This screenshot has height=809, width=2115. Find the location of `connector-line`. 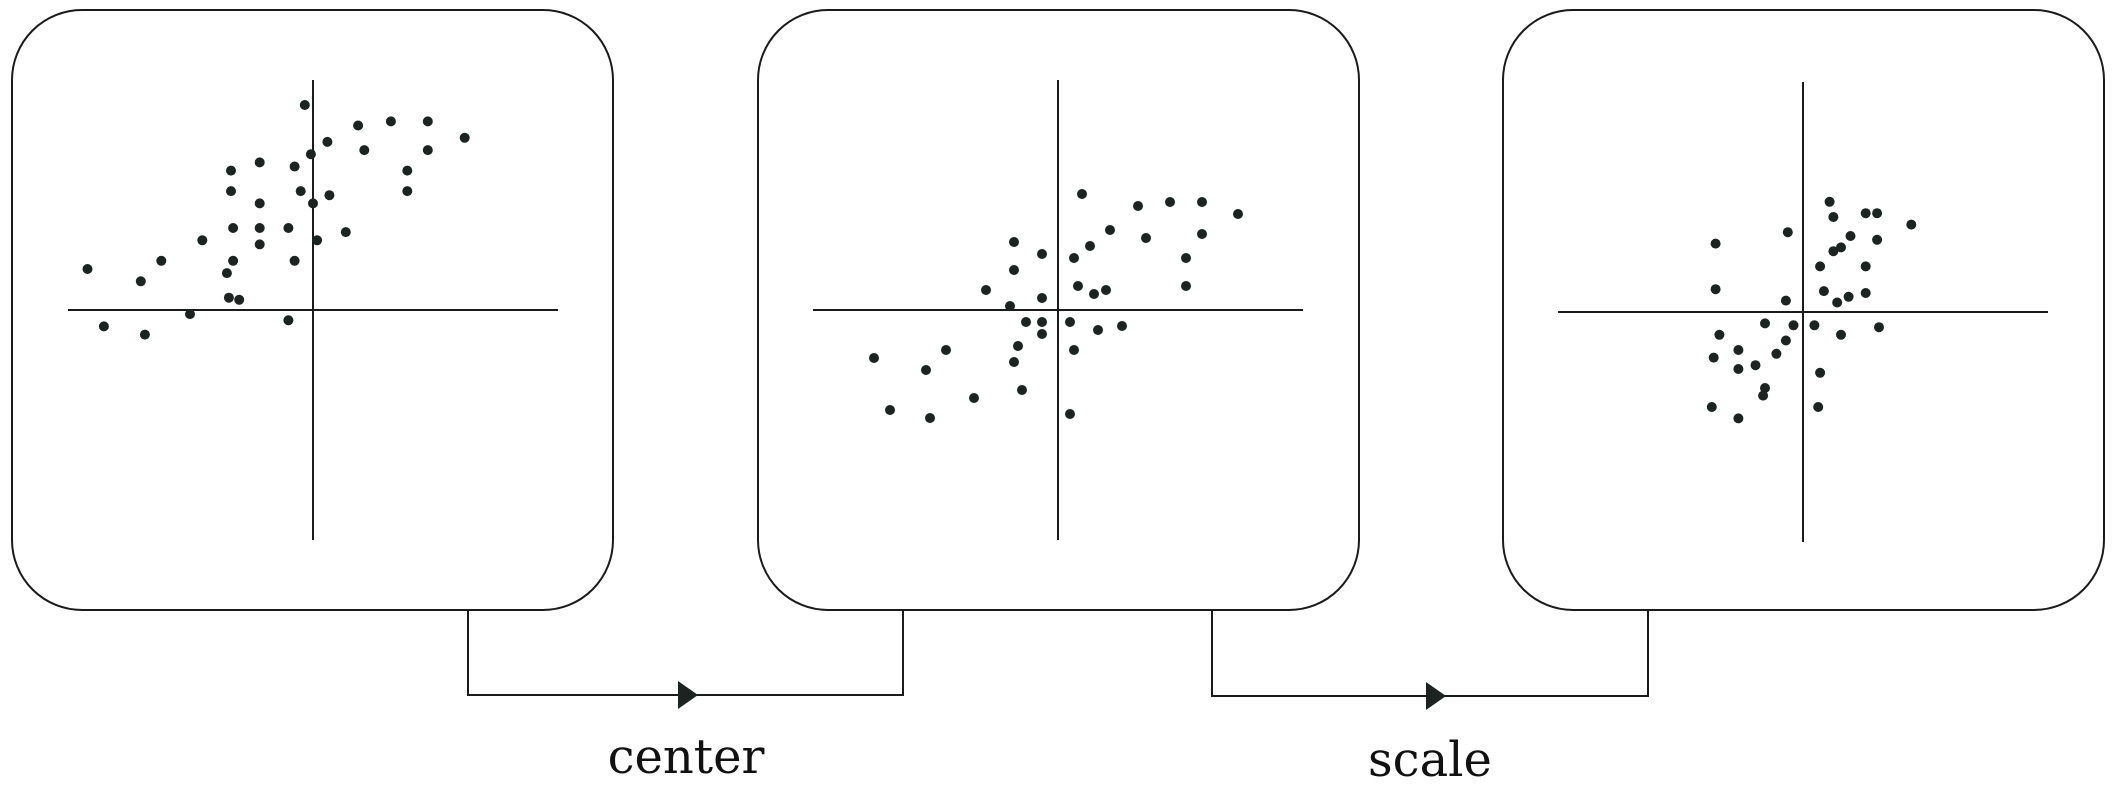

connector-line is located at coordinates (1430, 653).